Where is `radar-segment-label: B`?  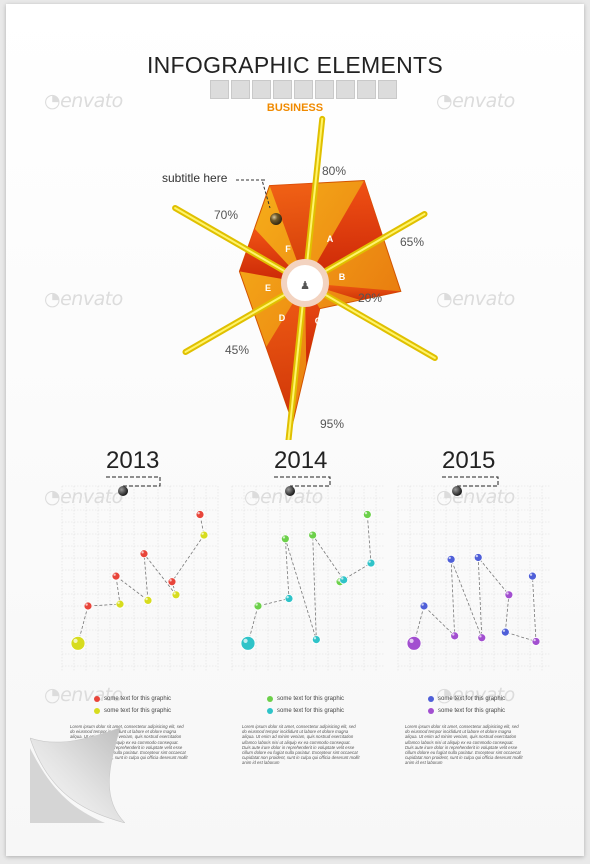
radar-segment-label: B is located at coordinates (342, 277).